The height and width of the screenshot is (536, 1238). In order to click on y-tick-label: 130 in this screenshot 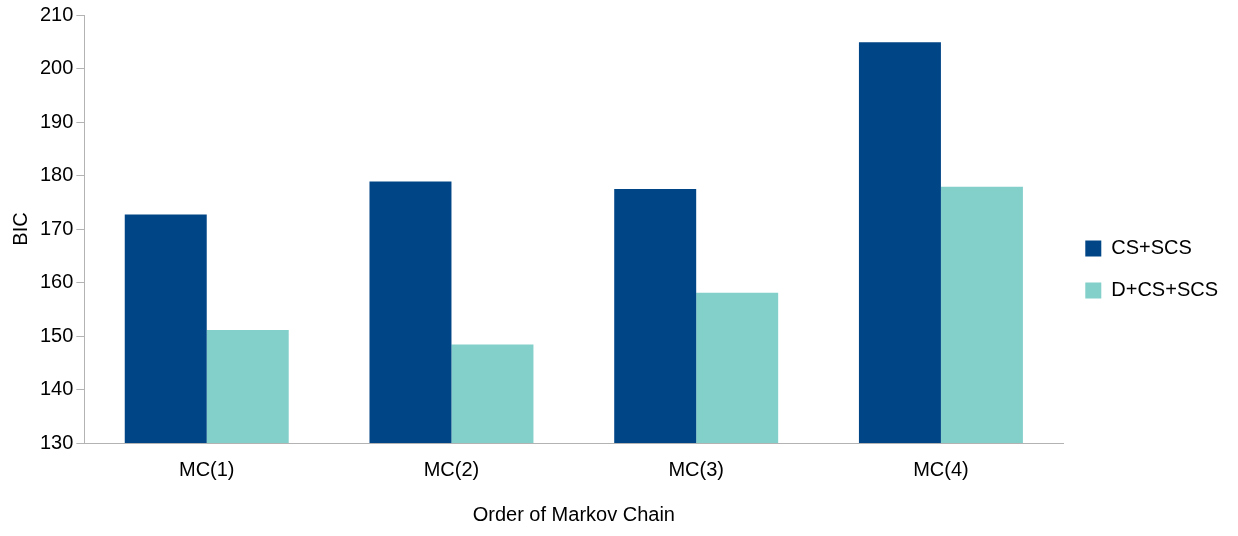, I will do `click(56, 441)`.